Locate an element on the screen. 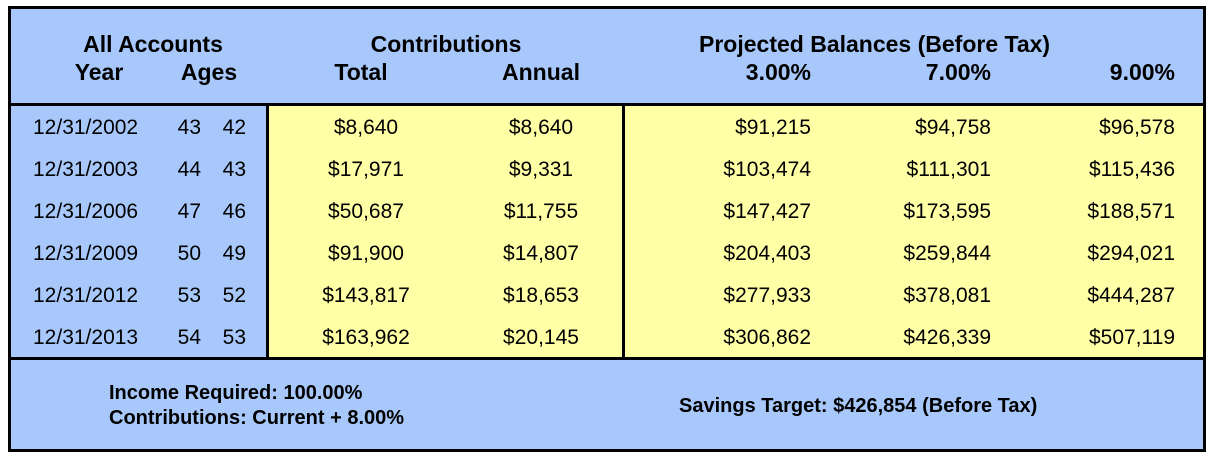 This screenshot has width=1214, height=458. cell-annual: $11,755 is located at coordinates (541, 211).